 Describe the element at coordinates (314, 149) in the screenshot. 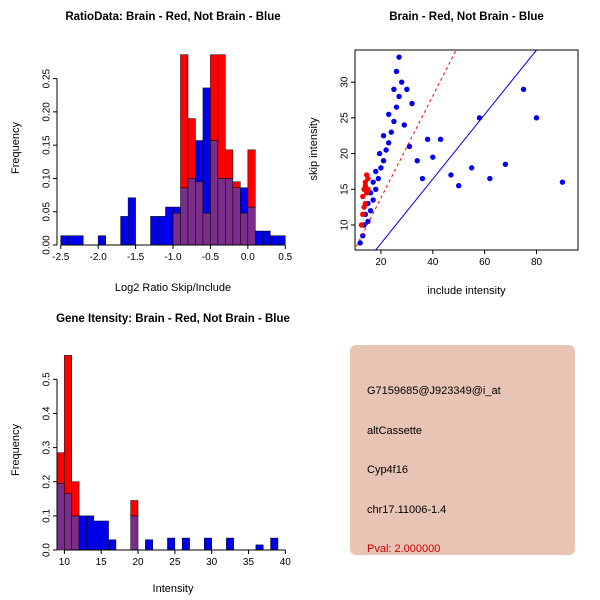

I see `intensity-scatter-ylabel: skip intensity` at that location.